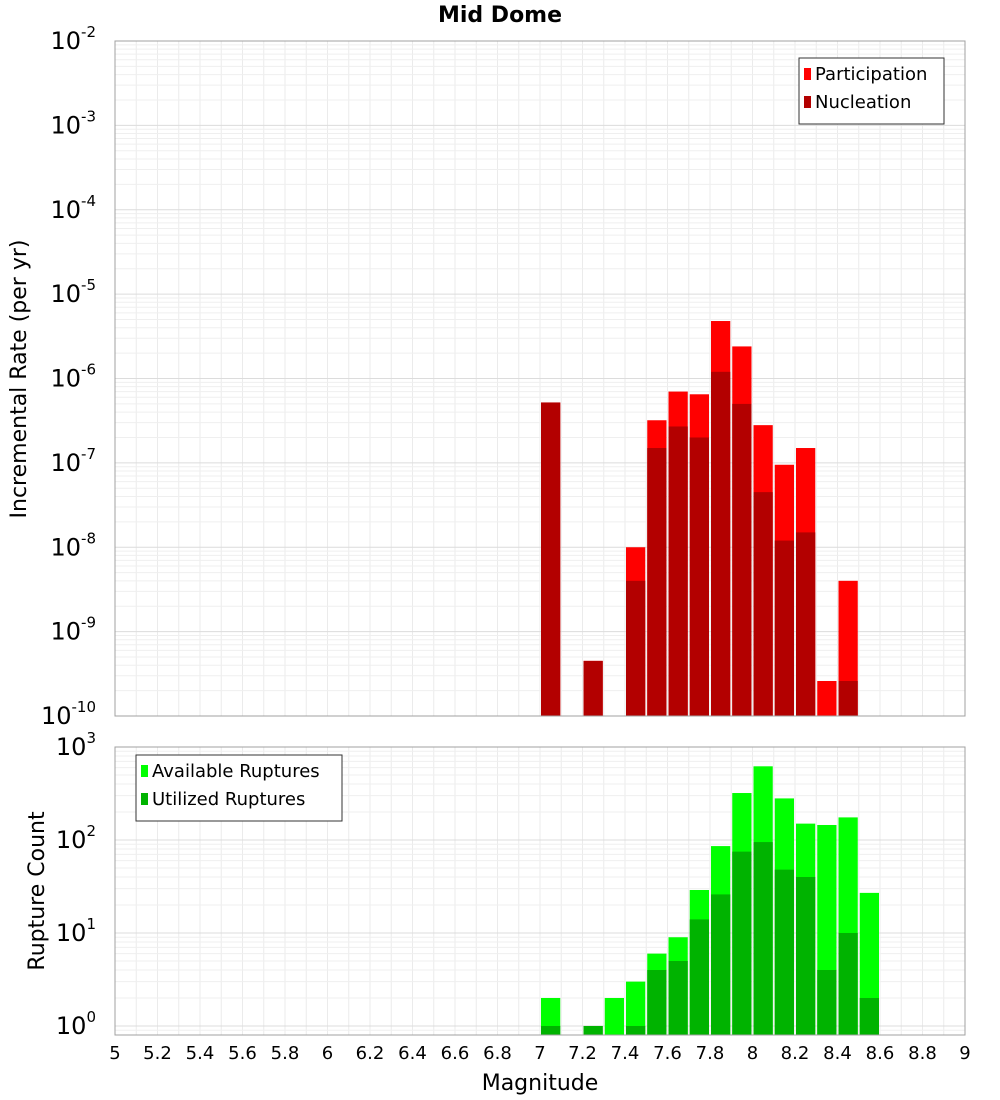 The height and width of the screenshot is (1100, 1000). Describe the element at coordinates (91, 831) in the screenshot. I see `y-tick-exponent: 2` at that location.